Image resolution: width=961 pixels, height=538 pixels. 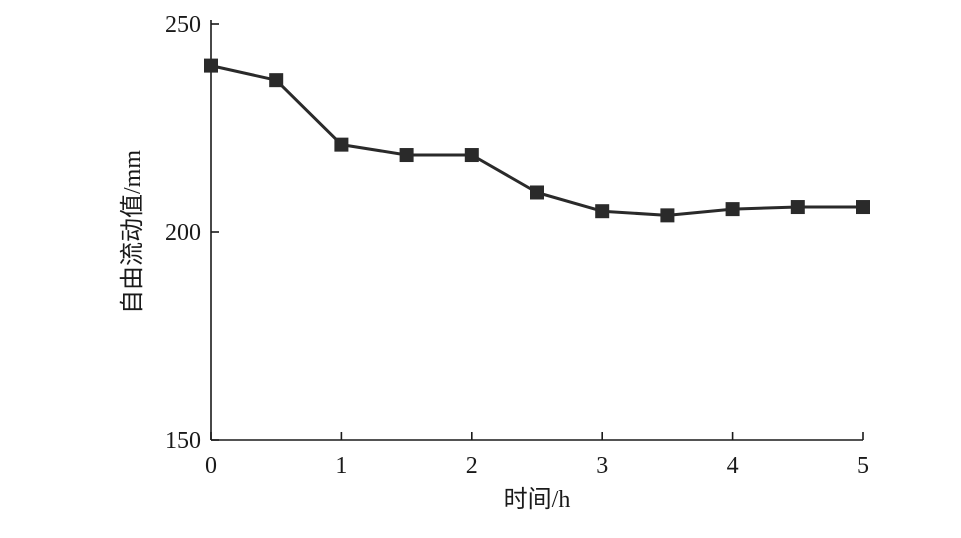 What do you see at coordinates (183, 233) in the screenshot?
I see `y-tick-label: 200` at bounding box center [183, 233].